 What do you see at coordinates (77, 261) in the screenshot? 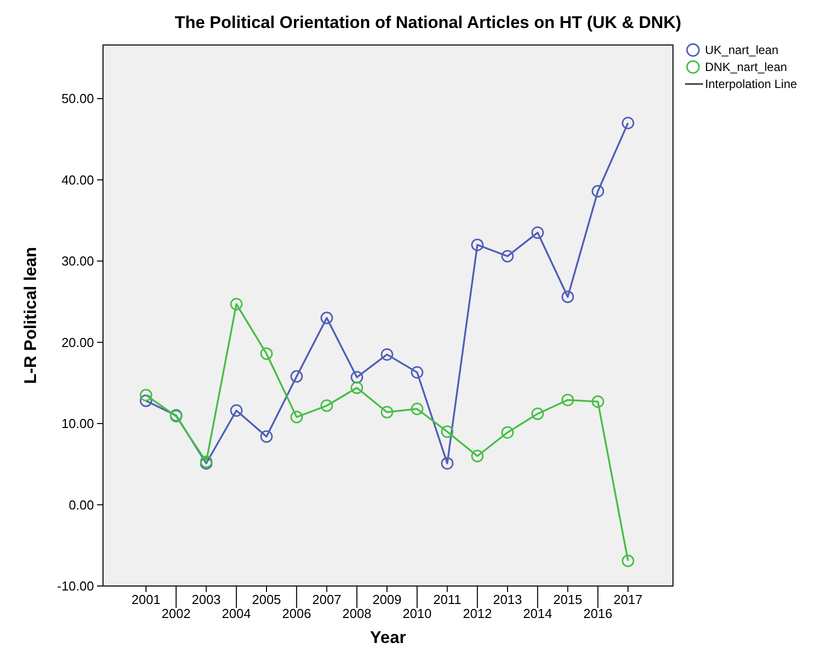
I see `y-tick-label: 30.00` at bounding box center [77, 261].